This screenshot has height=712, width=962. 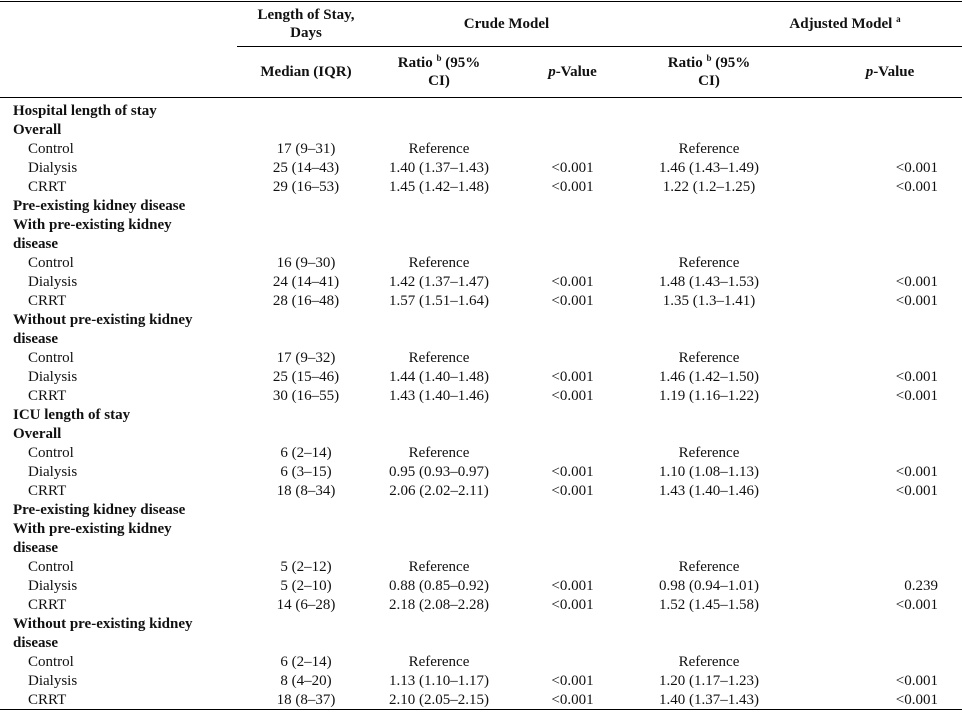 I want to click on median-iqr-cell: 17 (9–32), so click(x=306, y=358).